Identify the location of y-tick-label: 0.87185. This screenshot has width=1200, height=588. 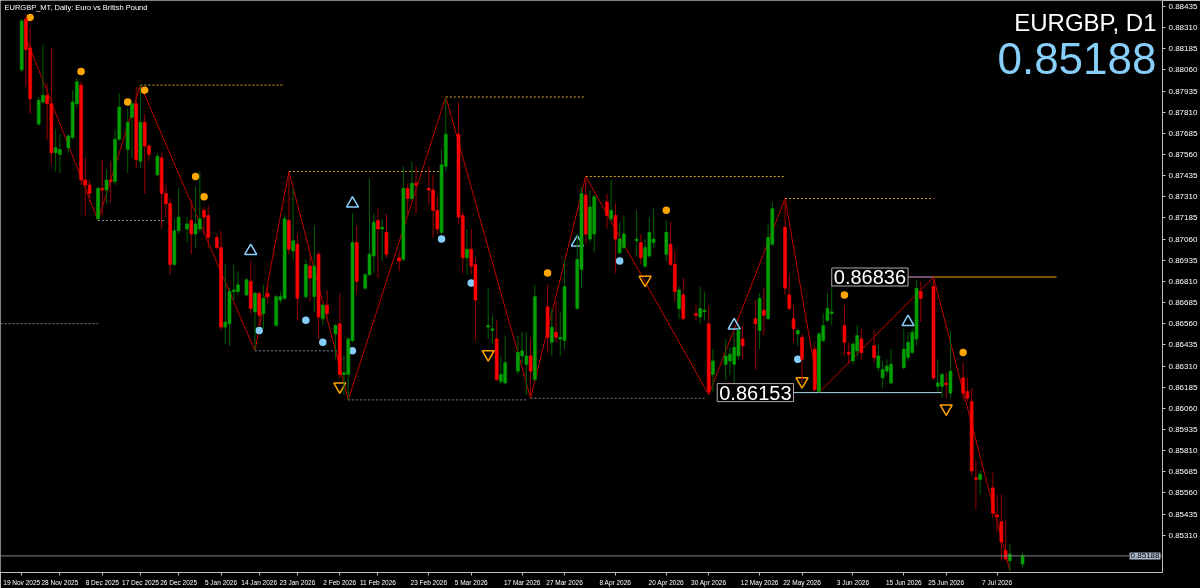
(1183, 218).